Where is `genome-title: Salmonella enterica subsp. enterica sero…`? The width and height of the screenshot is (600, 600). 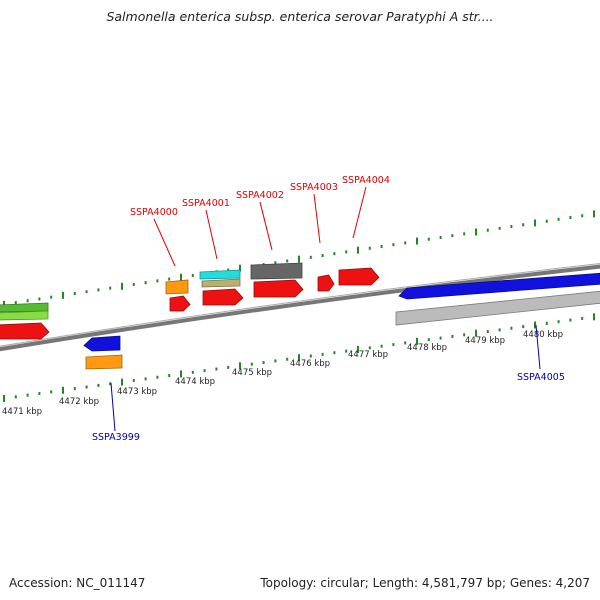
genome-title: Salmonella enterica subsp. enterica sero… is located at coordinates (300, 16).